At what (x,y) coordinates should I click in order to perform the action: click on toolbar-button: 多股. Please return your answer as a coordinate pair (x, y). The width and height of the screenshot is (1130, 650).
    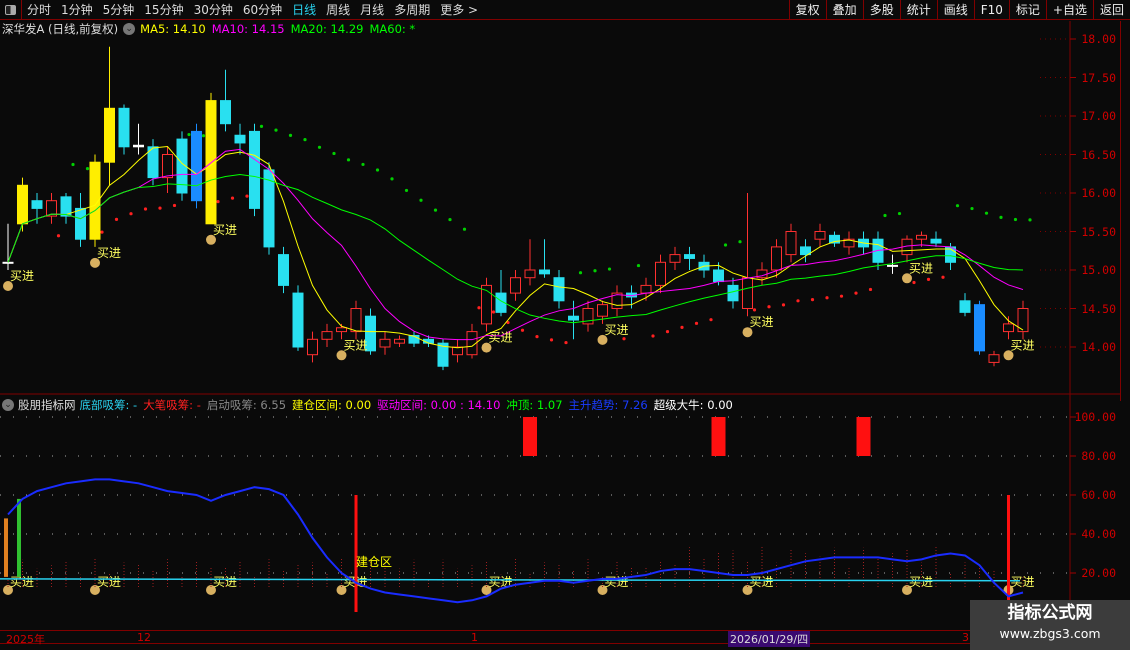
    Looking at the image, I should click on (881, 10).